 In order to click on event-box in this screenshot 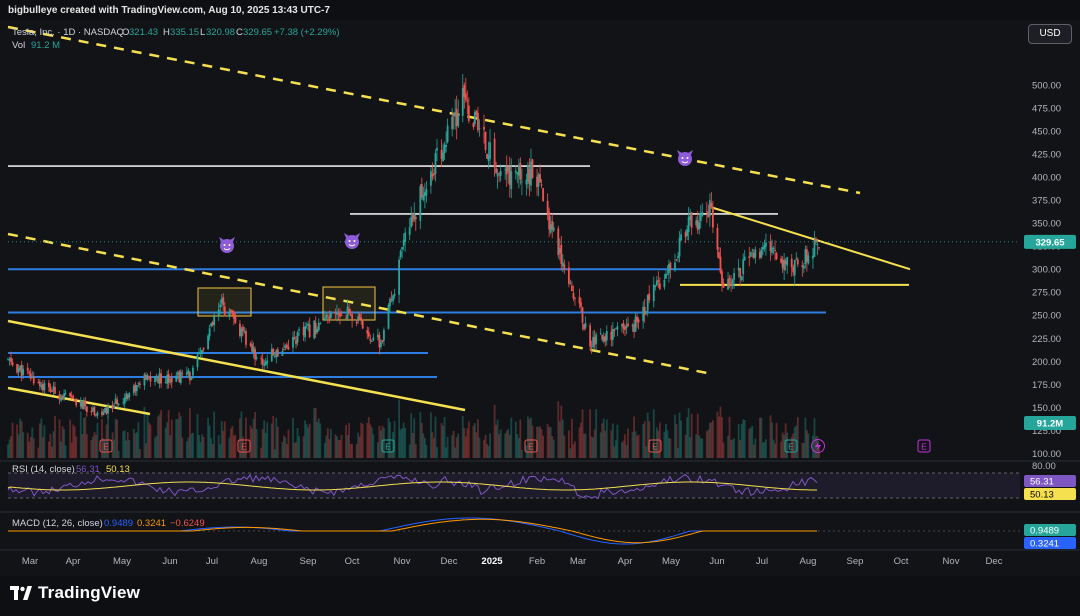, I will do `click(244, 446)`.